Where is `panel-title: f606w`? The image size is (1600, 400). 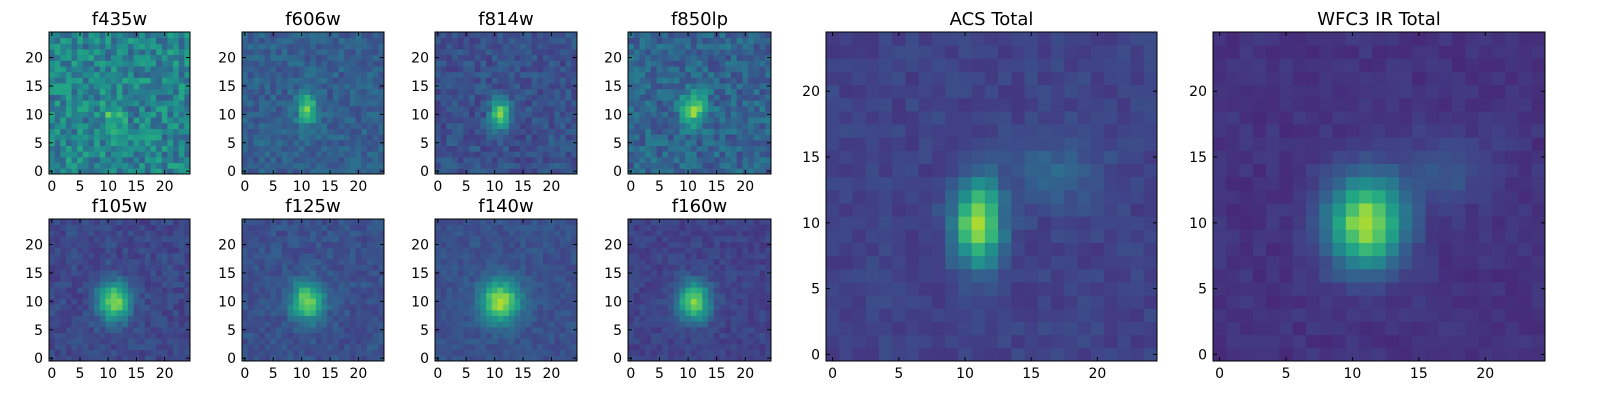 panel-title: f606w is located at coordinates (312, 19).